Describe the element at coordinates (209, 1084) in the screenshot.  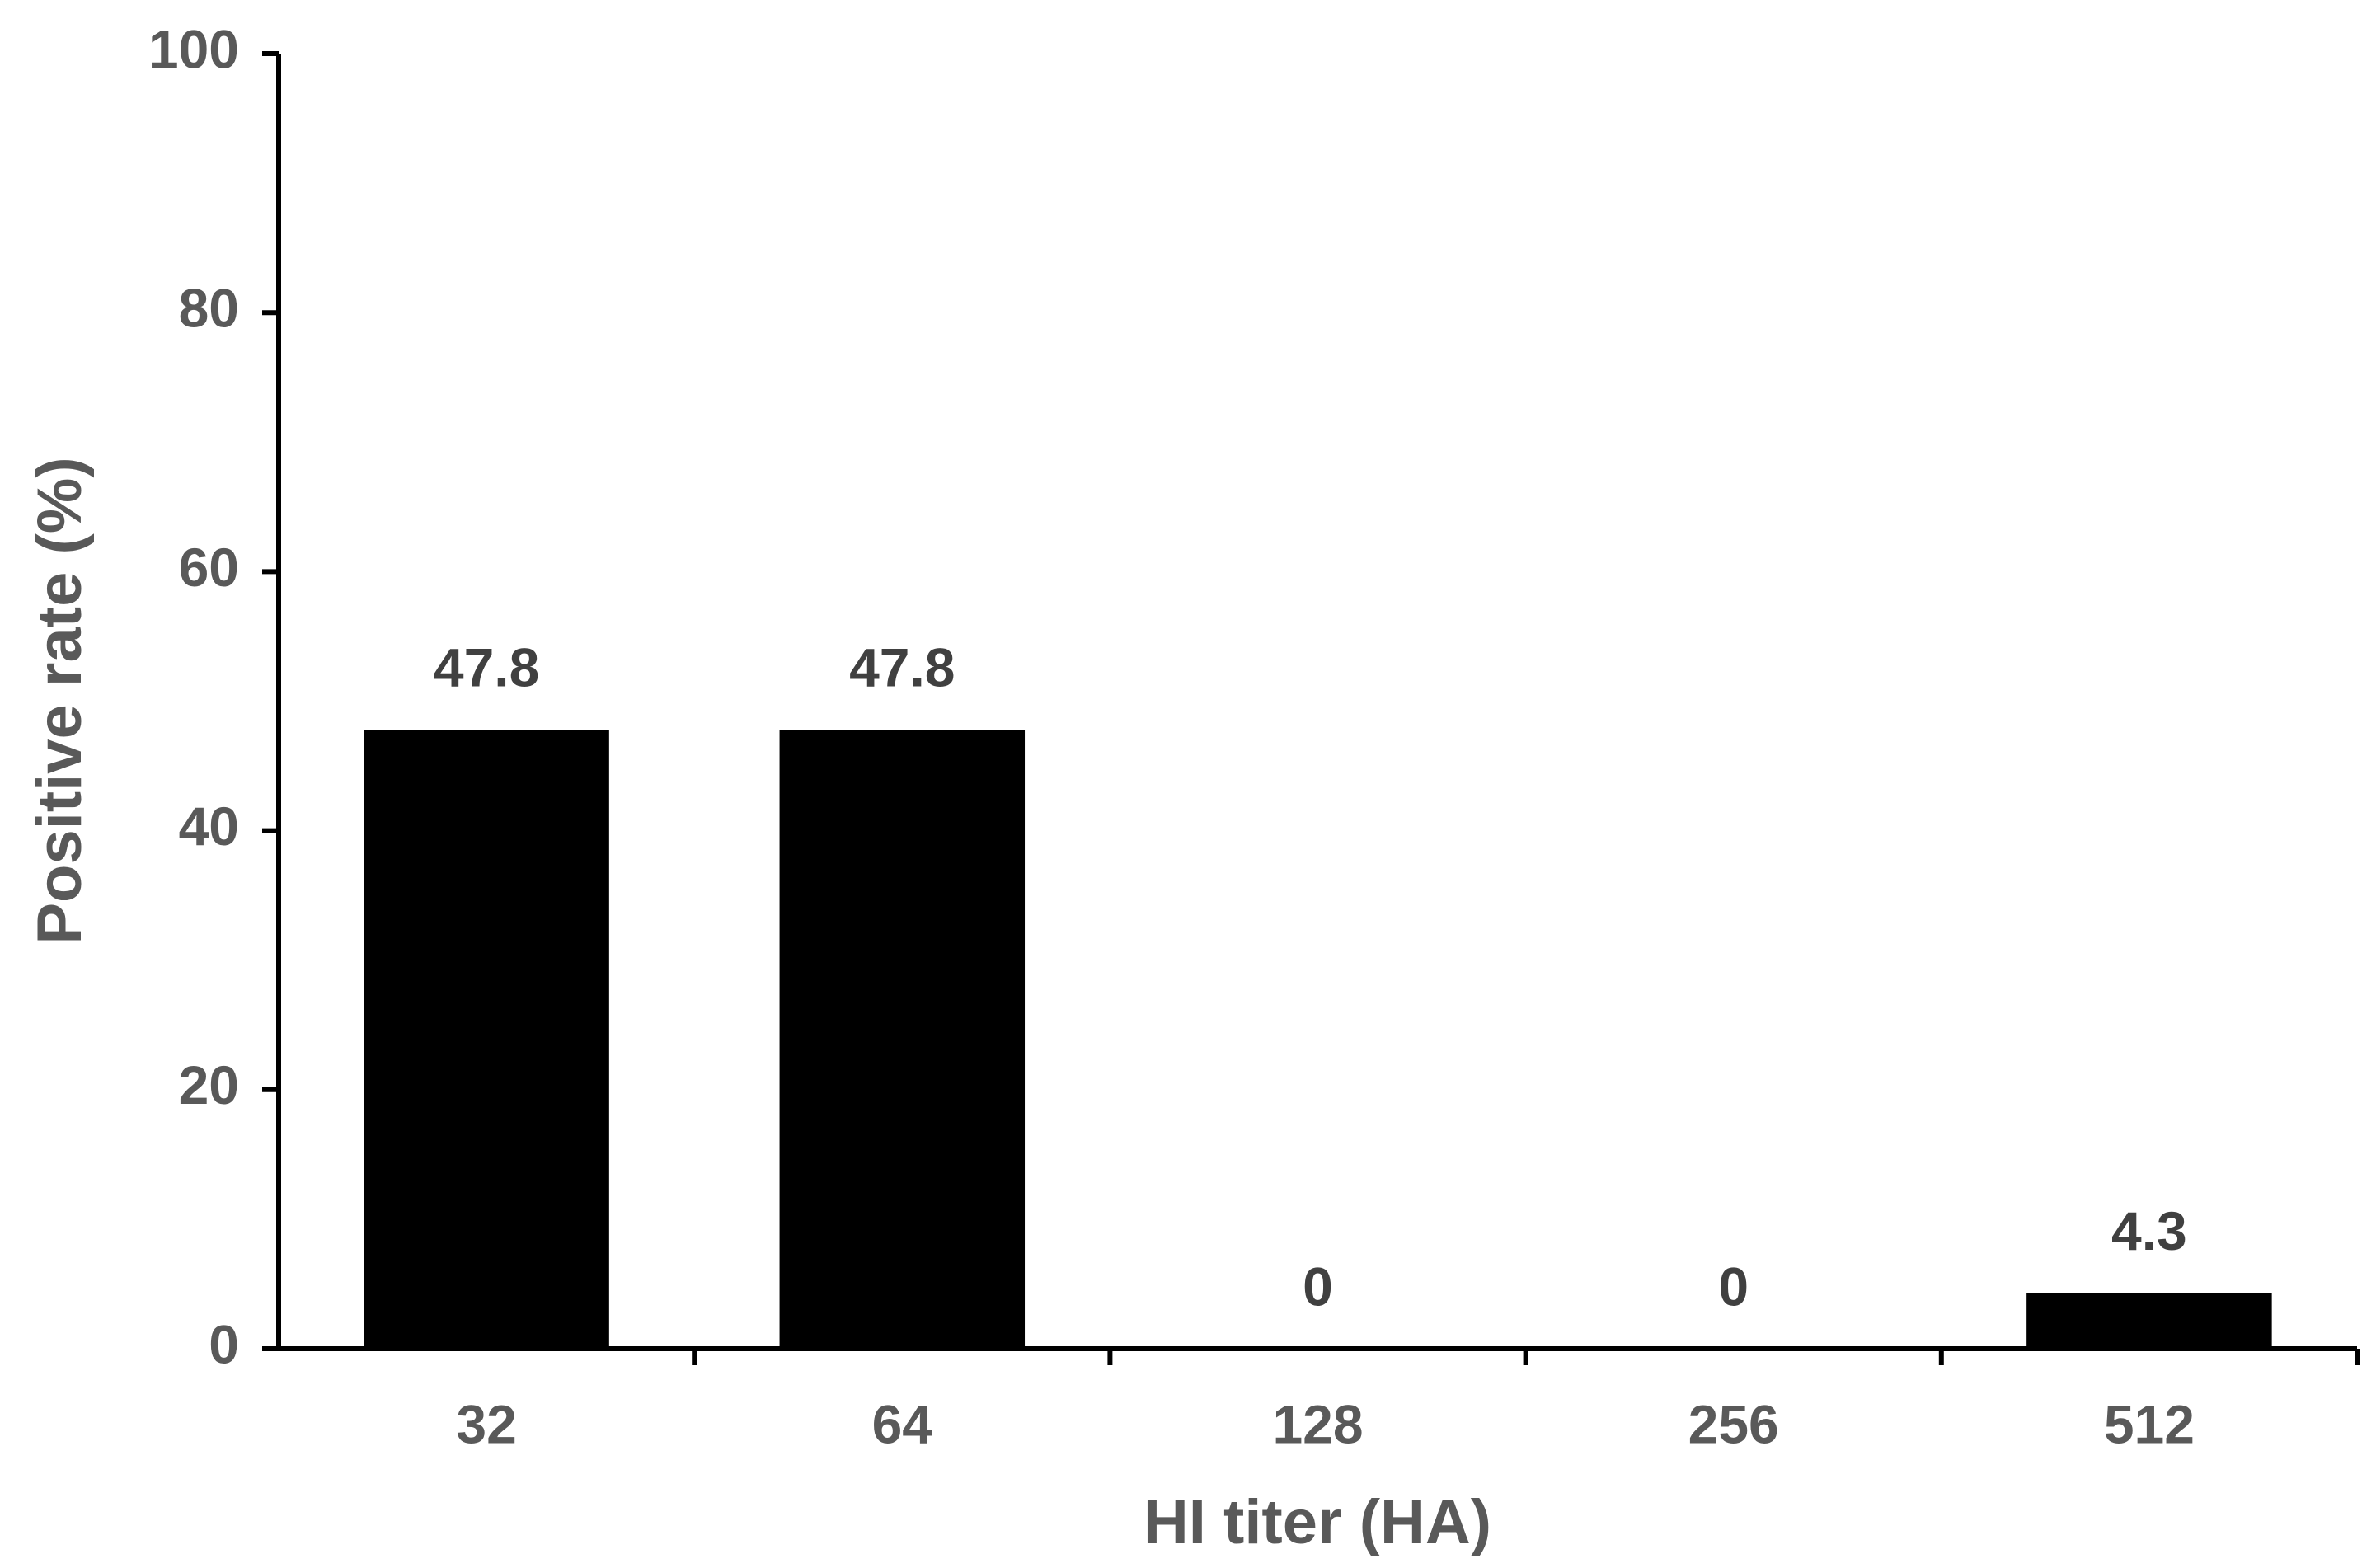
I see `y-tick-label: 20` at that location.